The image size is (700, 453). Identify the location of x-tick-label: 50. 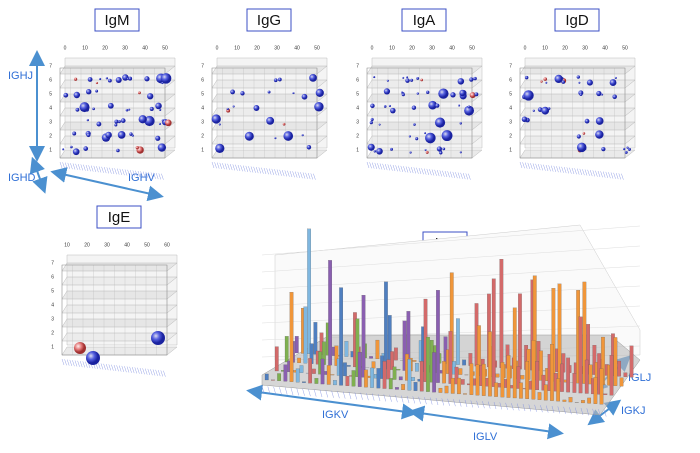
(625, 48).